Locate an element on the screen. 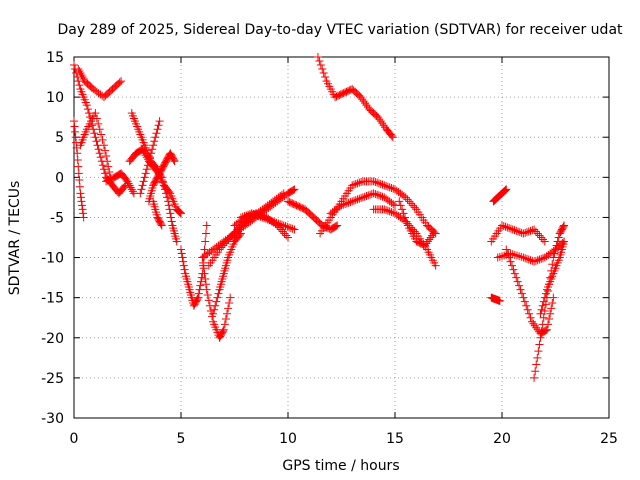  x-tick-label: 0 is located at coordinates (74, 439).